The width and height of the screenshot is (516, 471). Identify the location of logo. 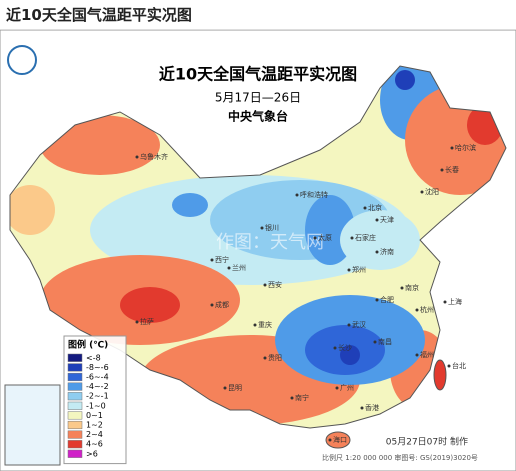
(22, 60).